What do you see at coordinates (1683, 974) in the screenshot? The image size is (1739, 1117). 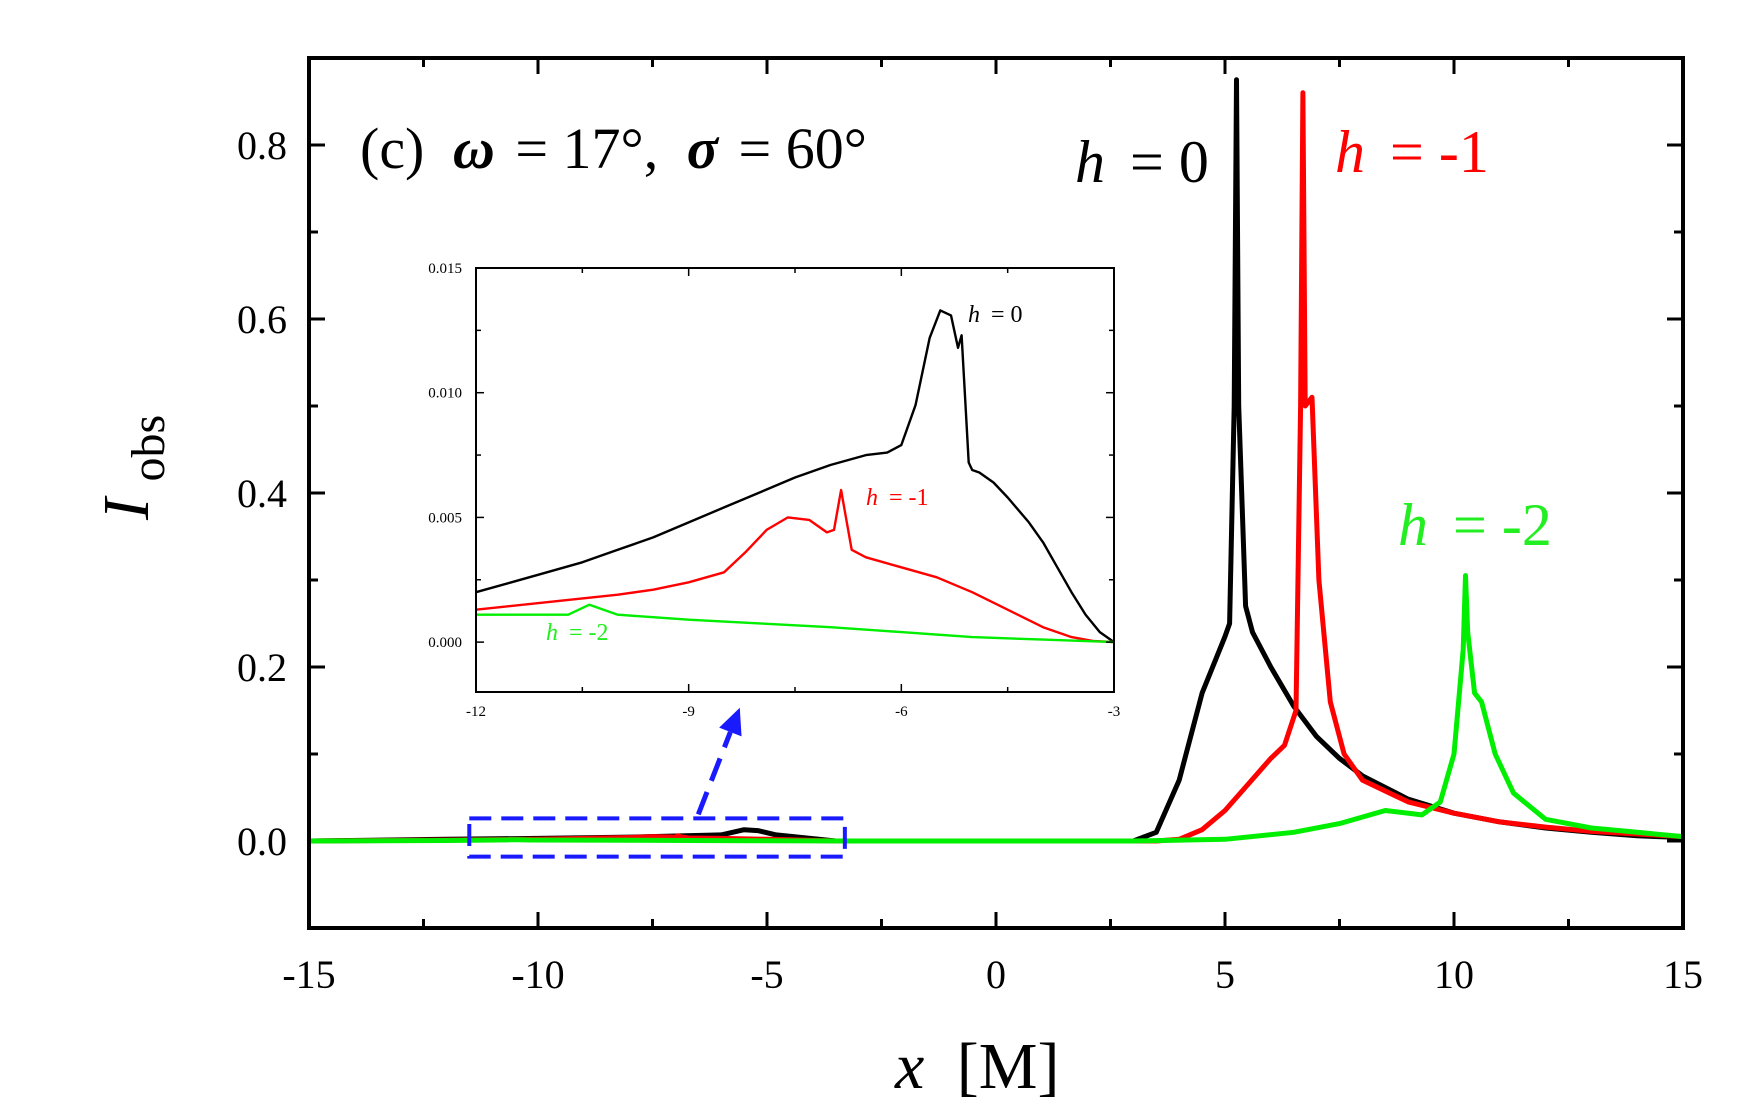 I see `x-tick-label: 15` at bounding box center [1683, 974].